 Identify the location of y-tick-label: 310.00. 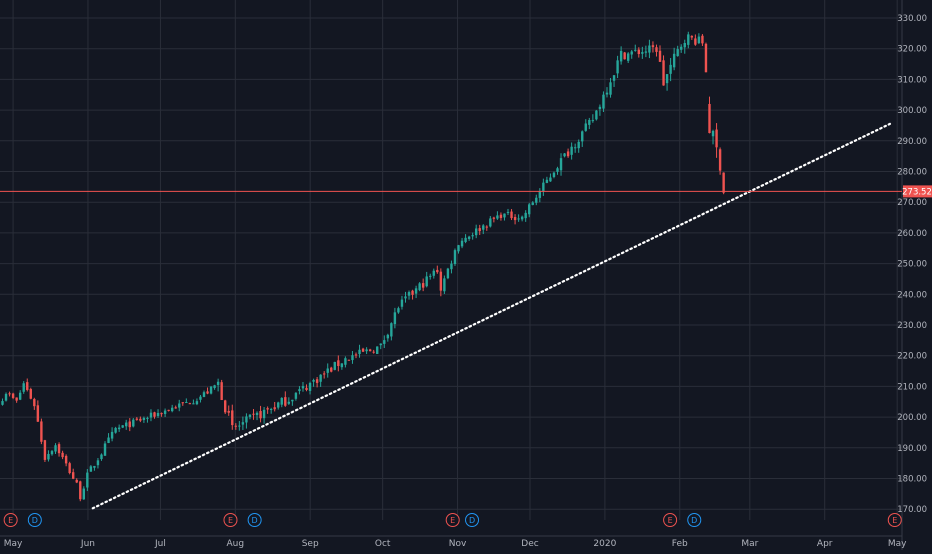
(912, 80).